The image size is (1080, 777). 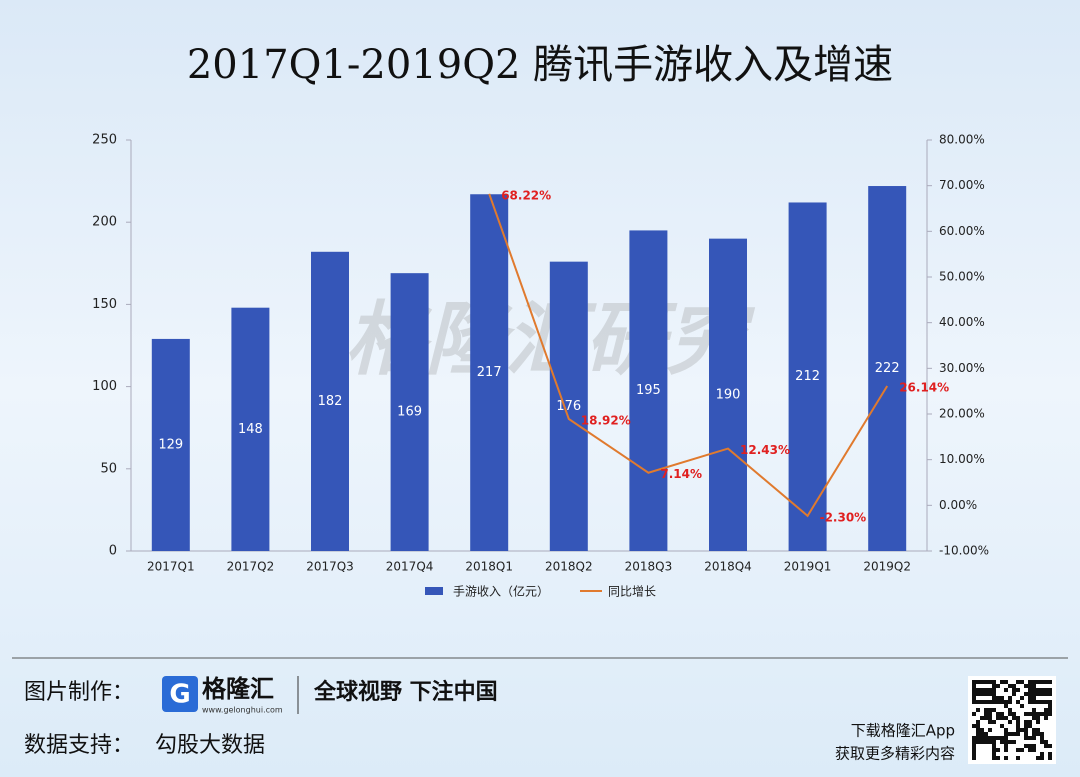 What do you see at coordinates (887, 567) in the screenshot?
I see `x-tick-label: 2019Q2` at bounding box center [887, 567].